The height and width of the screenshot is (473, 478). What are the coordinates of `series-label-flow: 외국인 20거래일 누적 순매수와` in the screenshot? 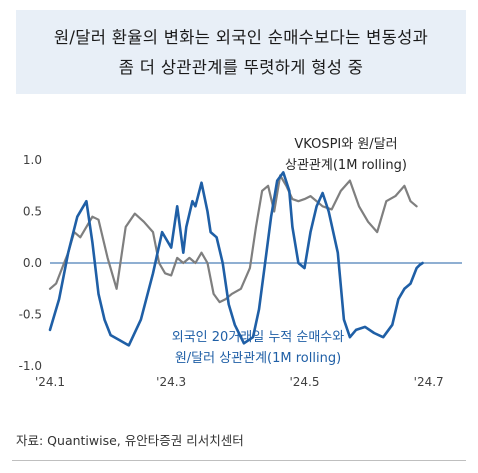 It's located at (258, 337).